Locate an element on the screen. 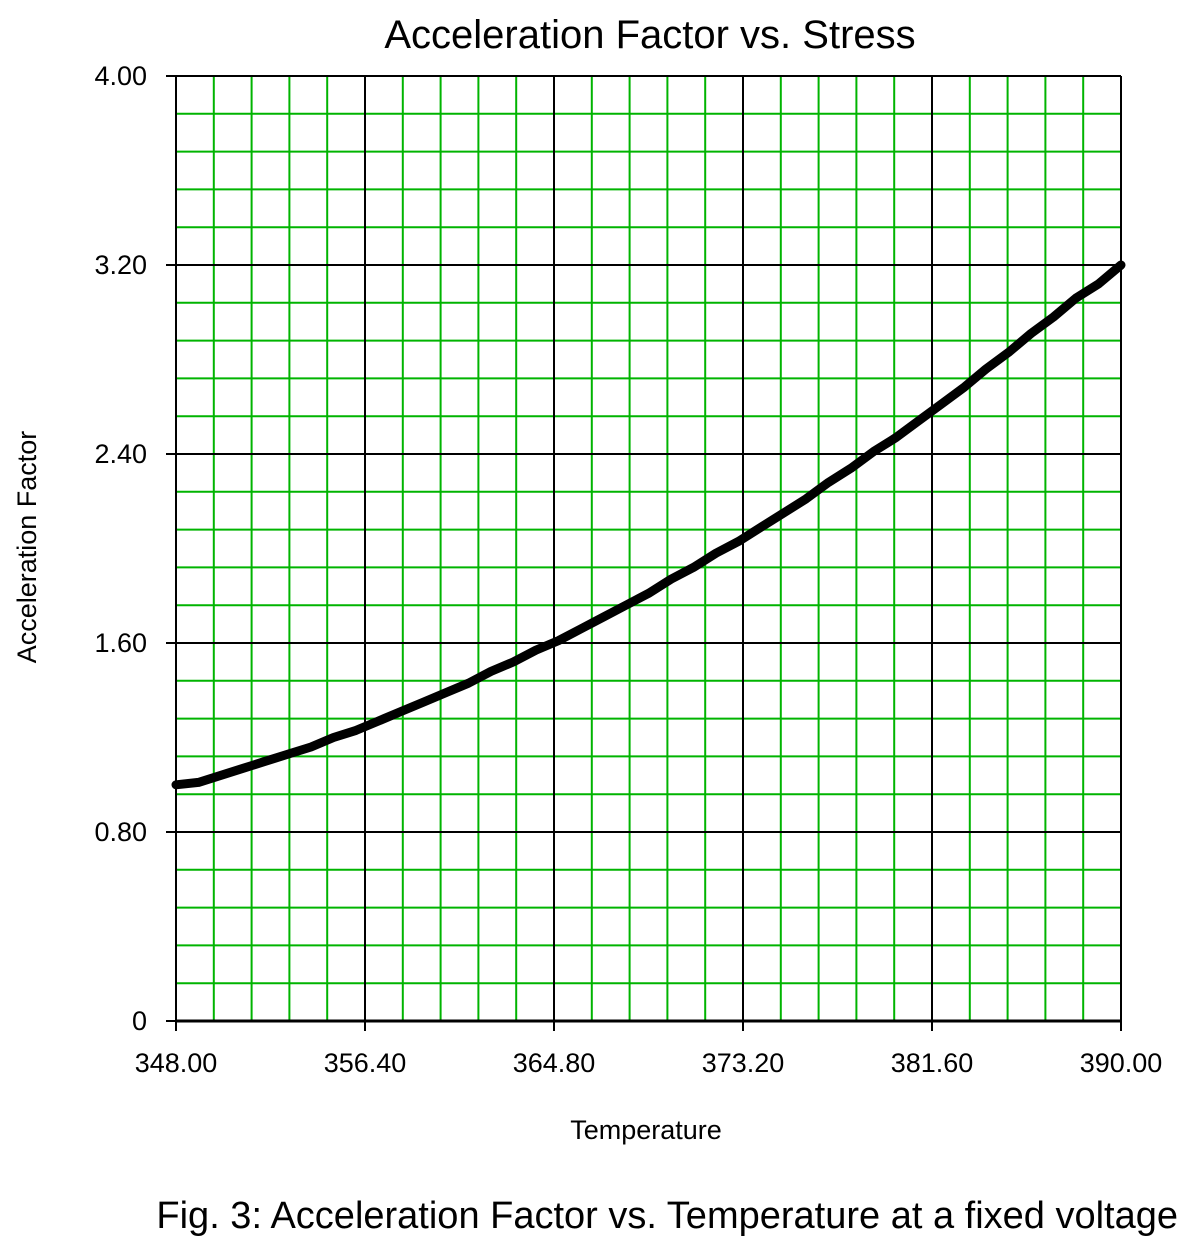  y-tick-labels: 0 0.80 1.60 2.40 3.20 4.00 is located at coordinates (120, 548).